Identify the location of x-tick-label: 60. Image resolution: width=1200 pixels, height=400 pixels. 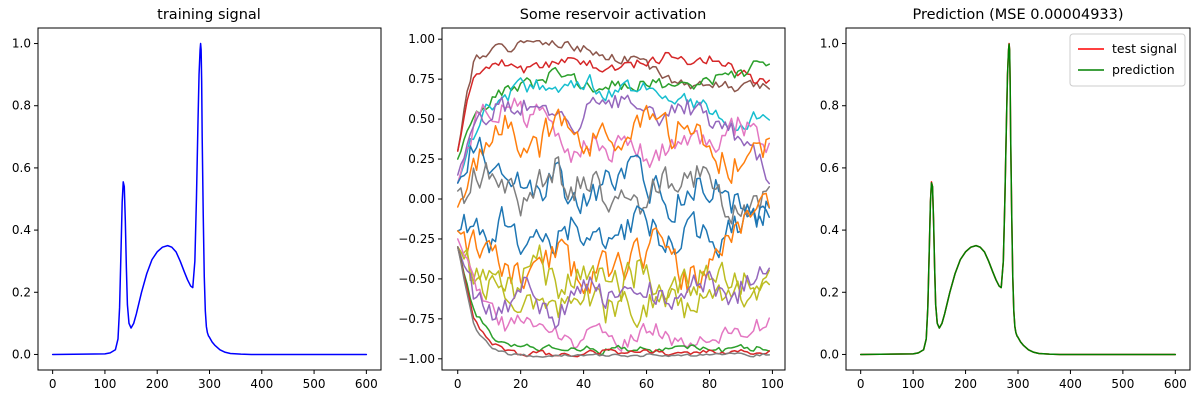
(646, 384).